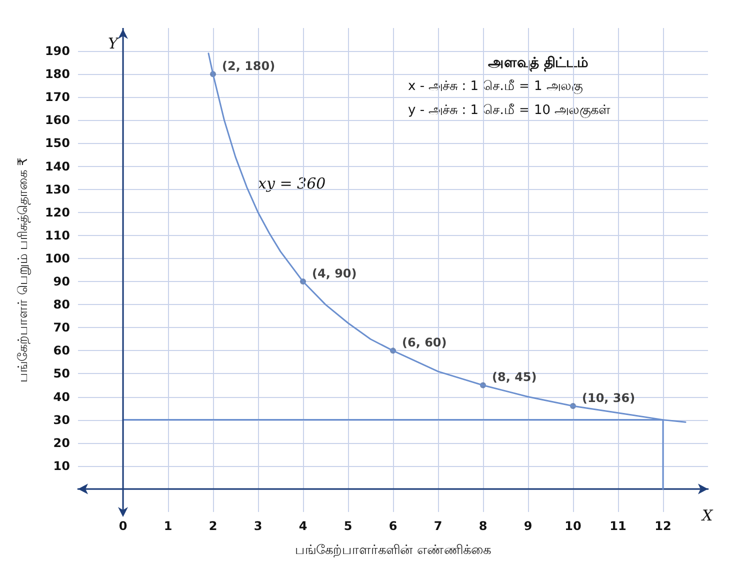 This screenshot has height=576, width=736. I want to click on y-tick-label: 20, so click(61, 443).